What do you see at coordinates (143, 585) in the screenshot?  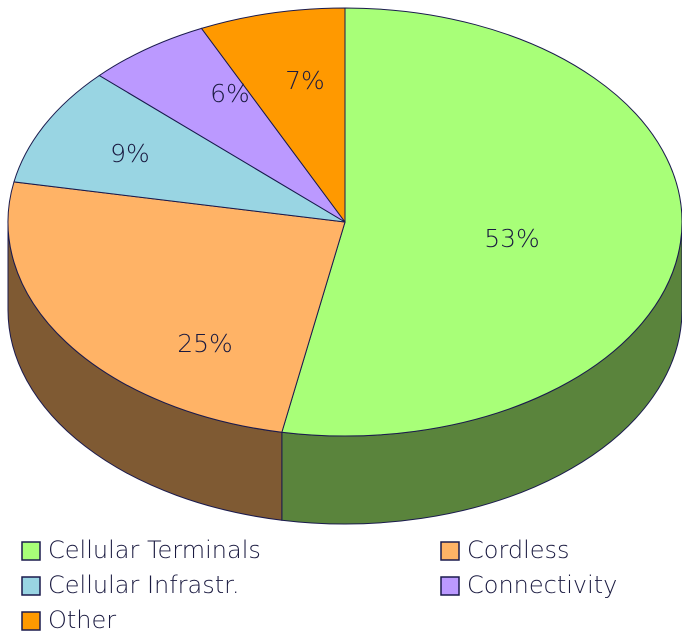 I see `legend-label: Cellular Infrastr.` at bounding box center [143, 585].